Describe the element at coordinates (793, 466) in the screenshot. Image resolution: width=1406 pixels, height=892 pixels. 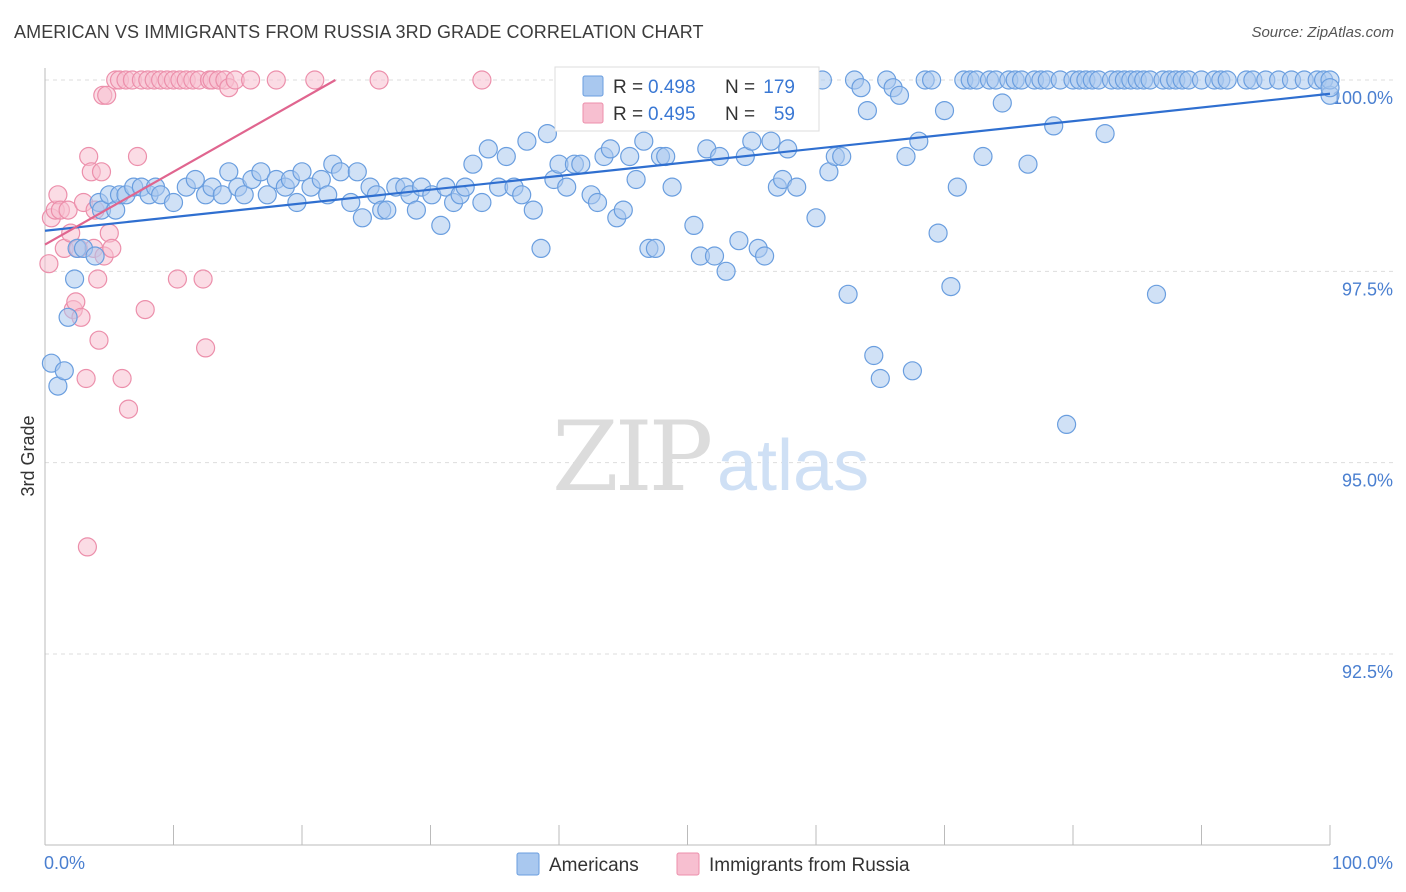
I see `watermark-atlas: atlas` at that location.